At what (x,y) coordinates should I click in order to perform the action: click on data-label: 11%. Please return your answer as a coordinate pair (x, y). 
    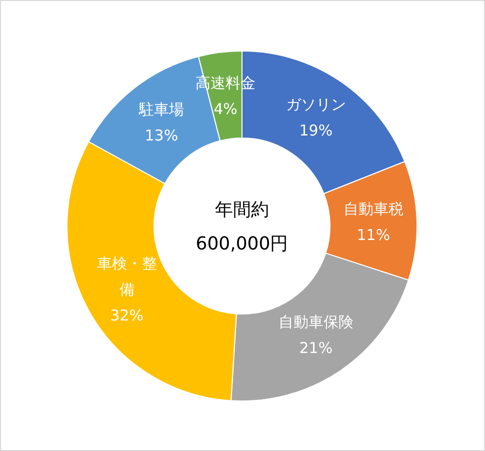
    Looking at the image, I should click on (373, 235).